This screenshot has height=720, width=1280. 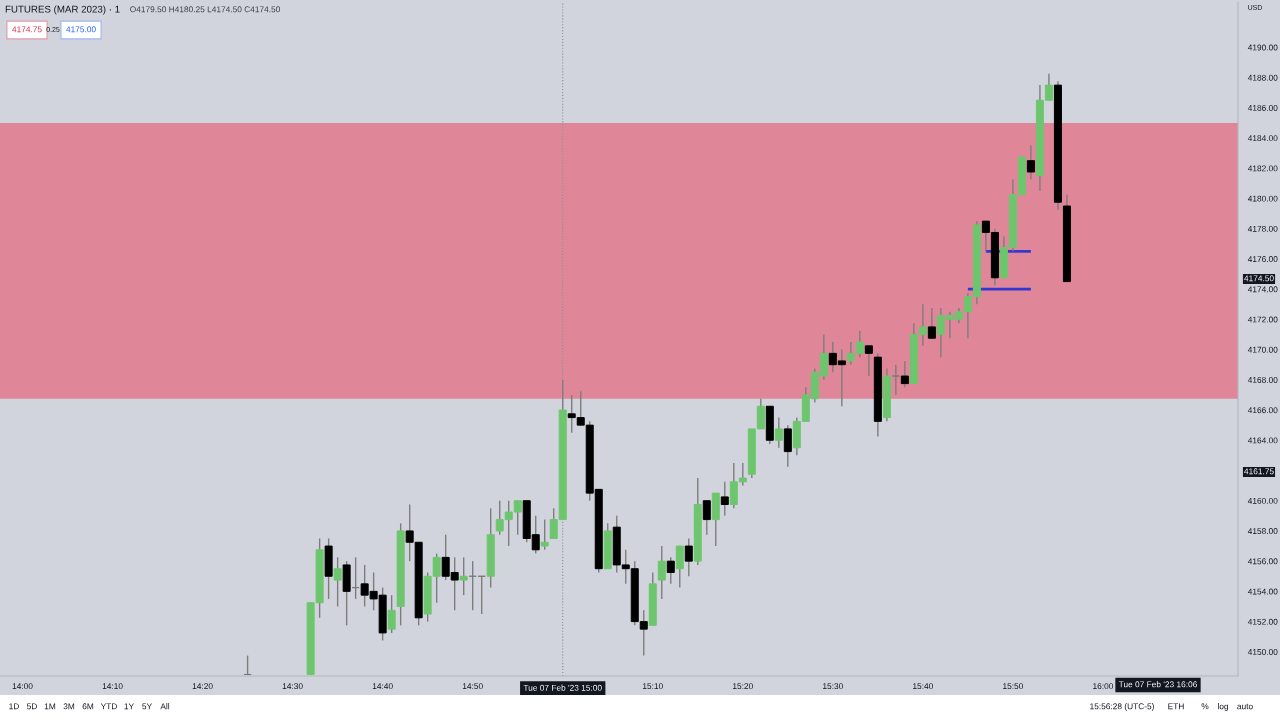 What do you see at coordinates (1262, 380) in the screenshot?
I see `y-tick-label: 4168.00` at bounding box center [1262, 380].